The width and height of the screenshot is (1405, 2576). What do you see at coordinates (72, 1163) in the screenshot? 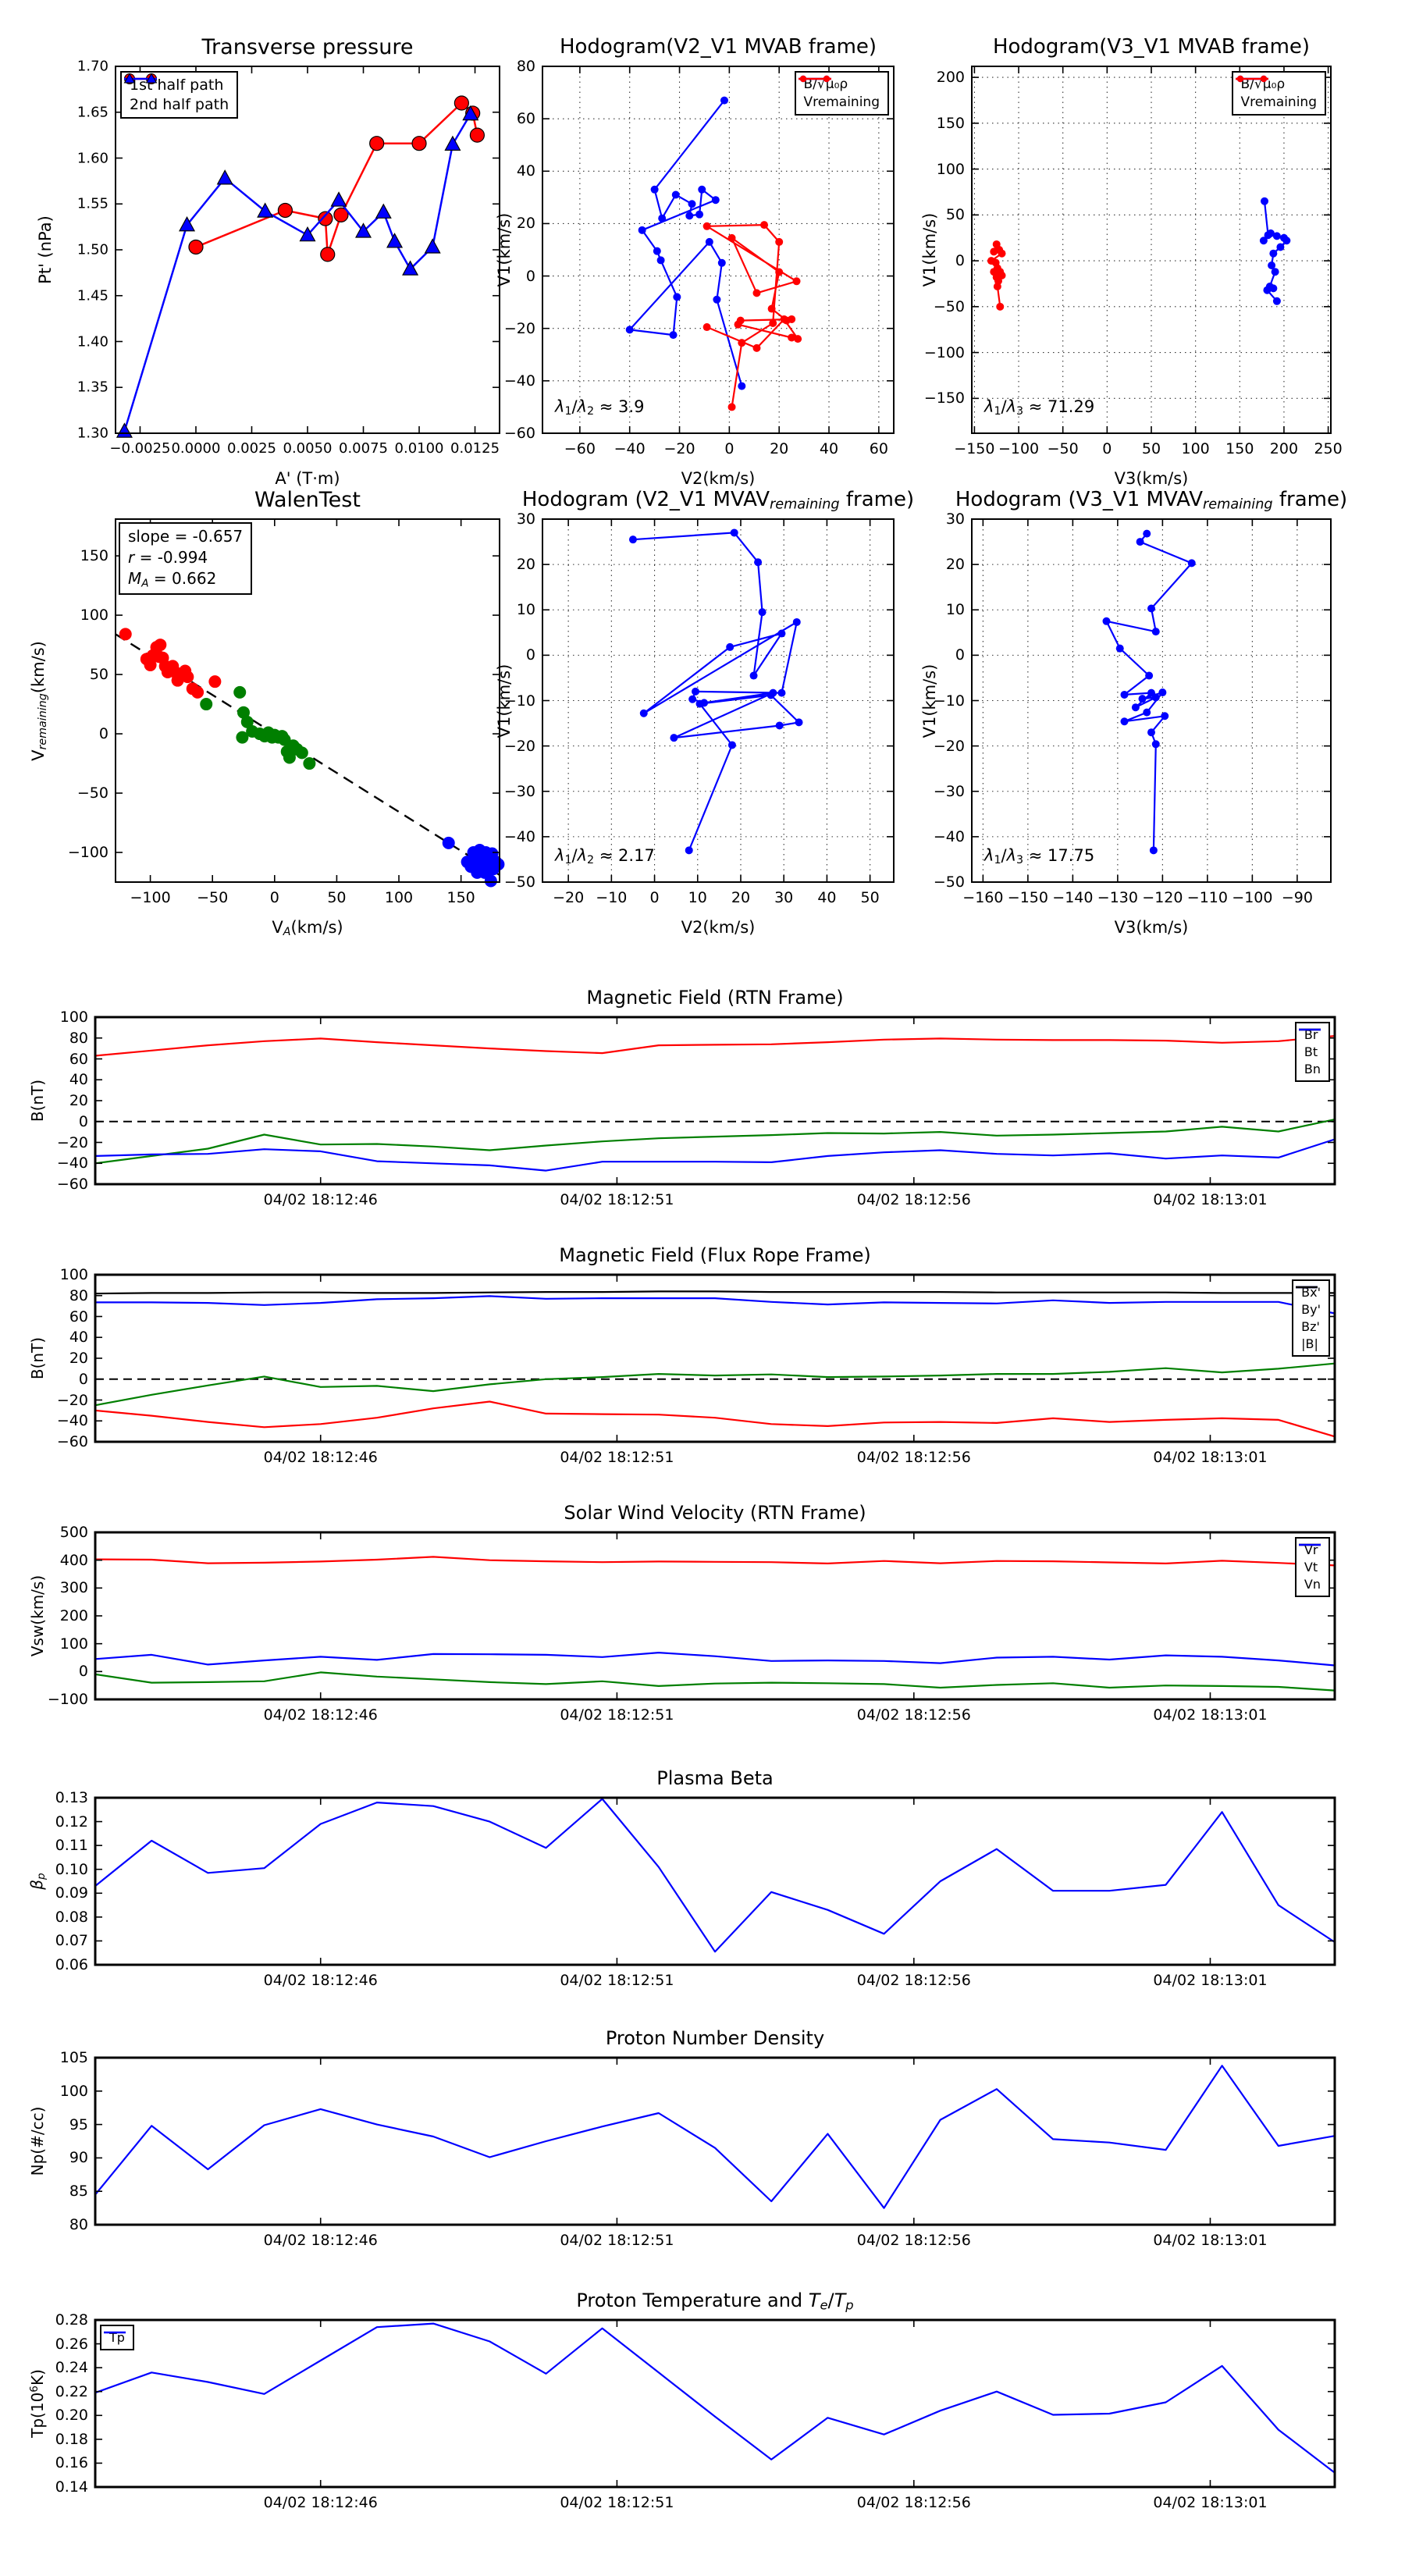
I see `magnetic-field-rtn-ytick-label-1: −40` at bounding box center [72, 1163].